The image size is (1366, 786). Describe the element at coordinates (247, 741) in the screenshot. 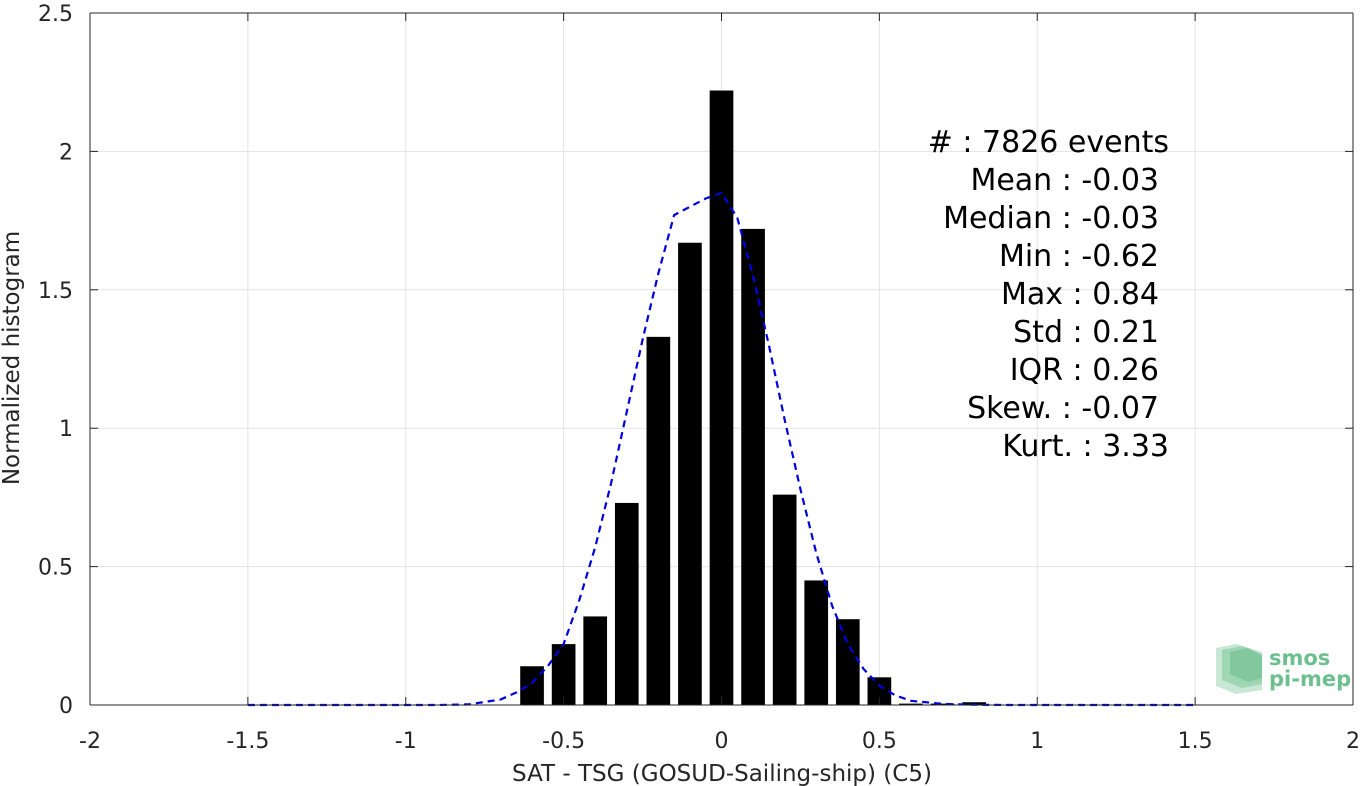

I see `x-tick-label: -1.5` at that location.